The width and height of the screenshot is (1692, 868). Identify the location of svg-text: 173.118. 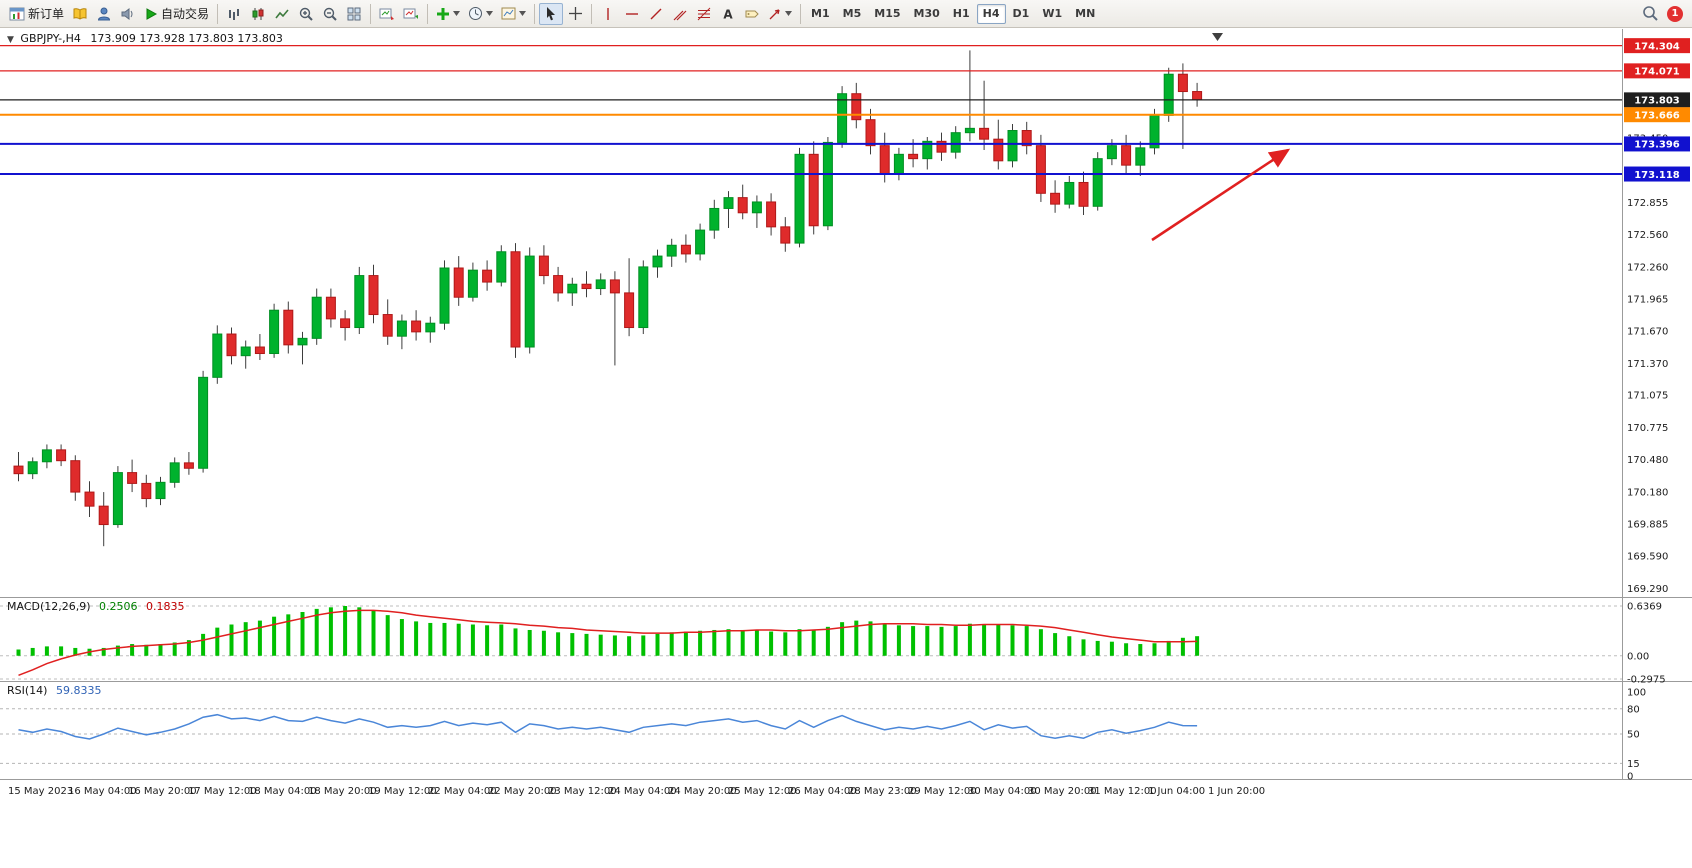
(1657, 175).